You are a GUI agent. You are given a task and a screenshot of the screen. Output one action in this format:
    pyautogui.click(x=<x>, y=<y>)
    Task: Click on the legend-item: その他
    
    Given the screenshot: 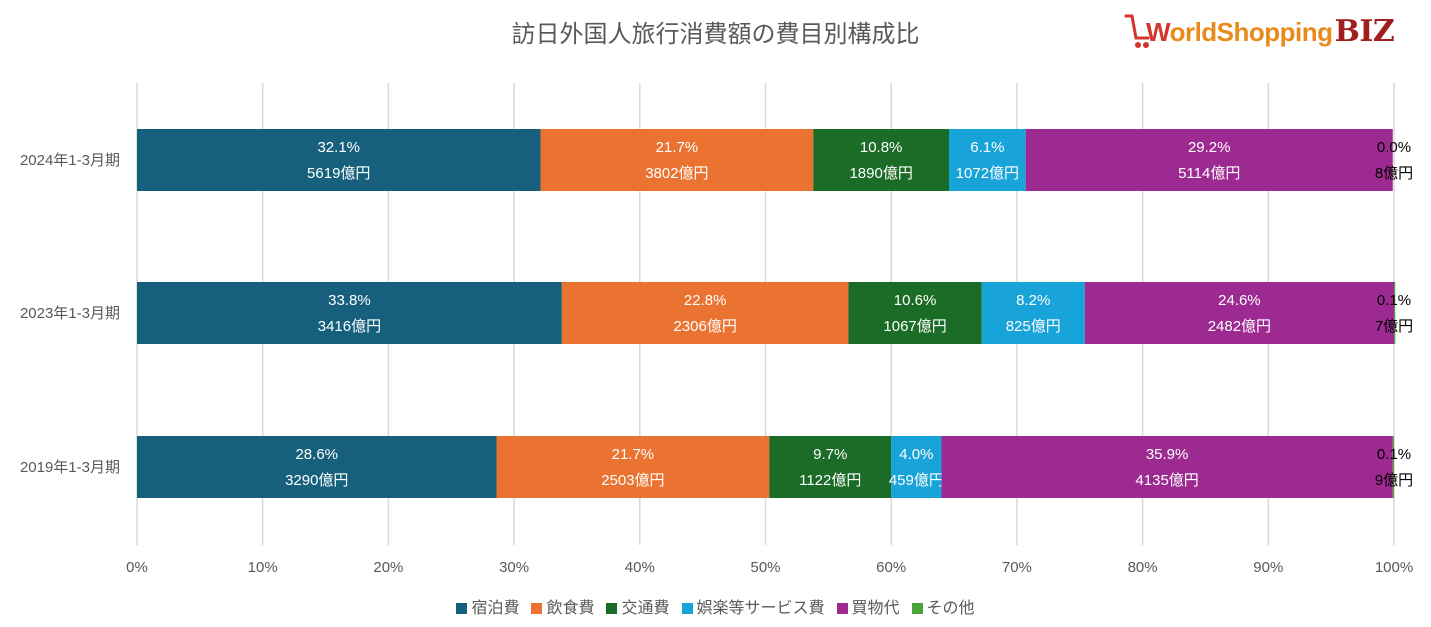 What is the action you would take?
    pyautogui.click(x=943, y=606)
    